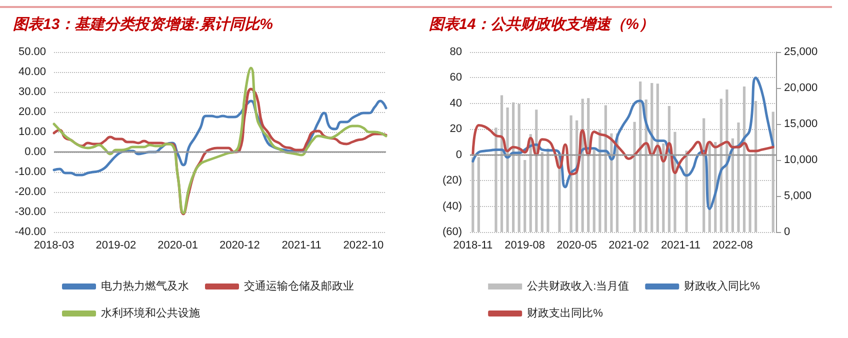  What do you see at coordinates (35, 152) in the screenshot?
I see `y-tick-label: 0.00` at bounding box center [35, 152].